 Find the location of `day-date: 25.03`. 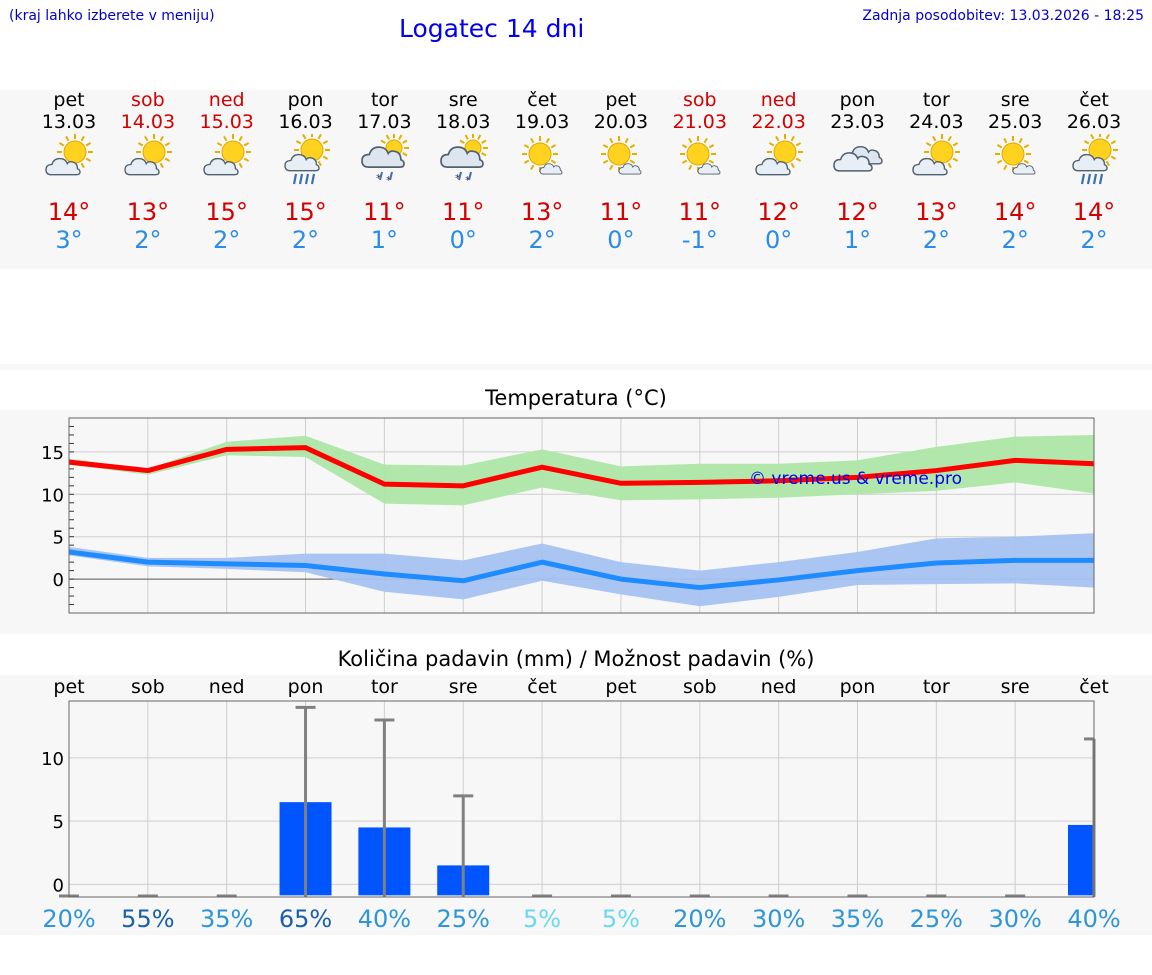

day-date: 25.03 is located at coordinates (1015, 122).